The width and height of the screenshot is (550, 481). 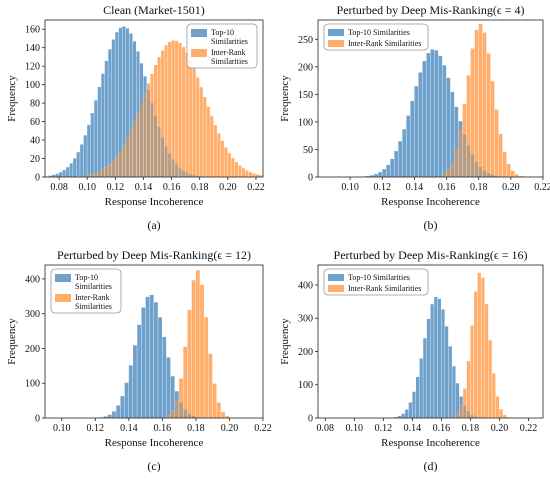 I want to click on y-tick-label: 200, so click(x=32, y=349).